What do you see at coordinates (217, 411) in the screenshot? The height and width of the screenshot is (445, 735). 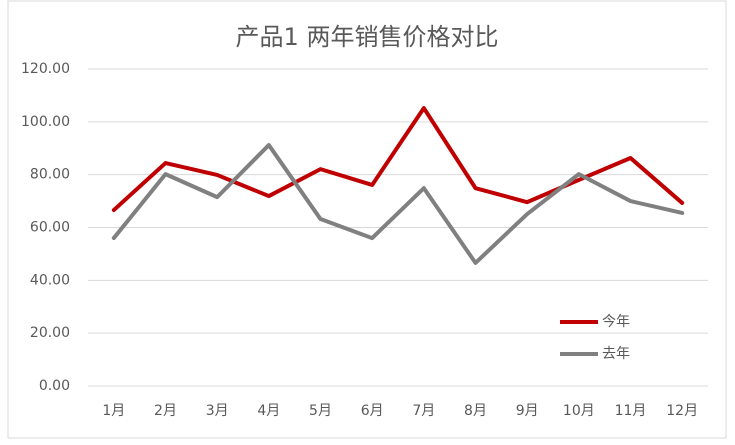 I see `x-tick-label: 3月` at bounding box center [217, 411].